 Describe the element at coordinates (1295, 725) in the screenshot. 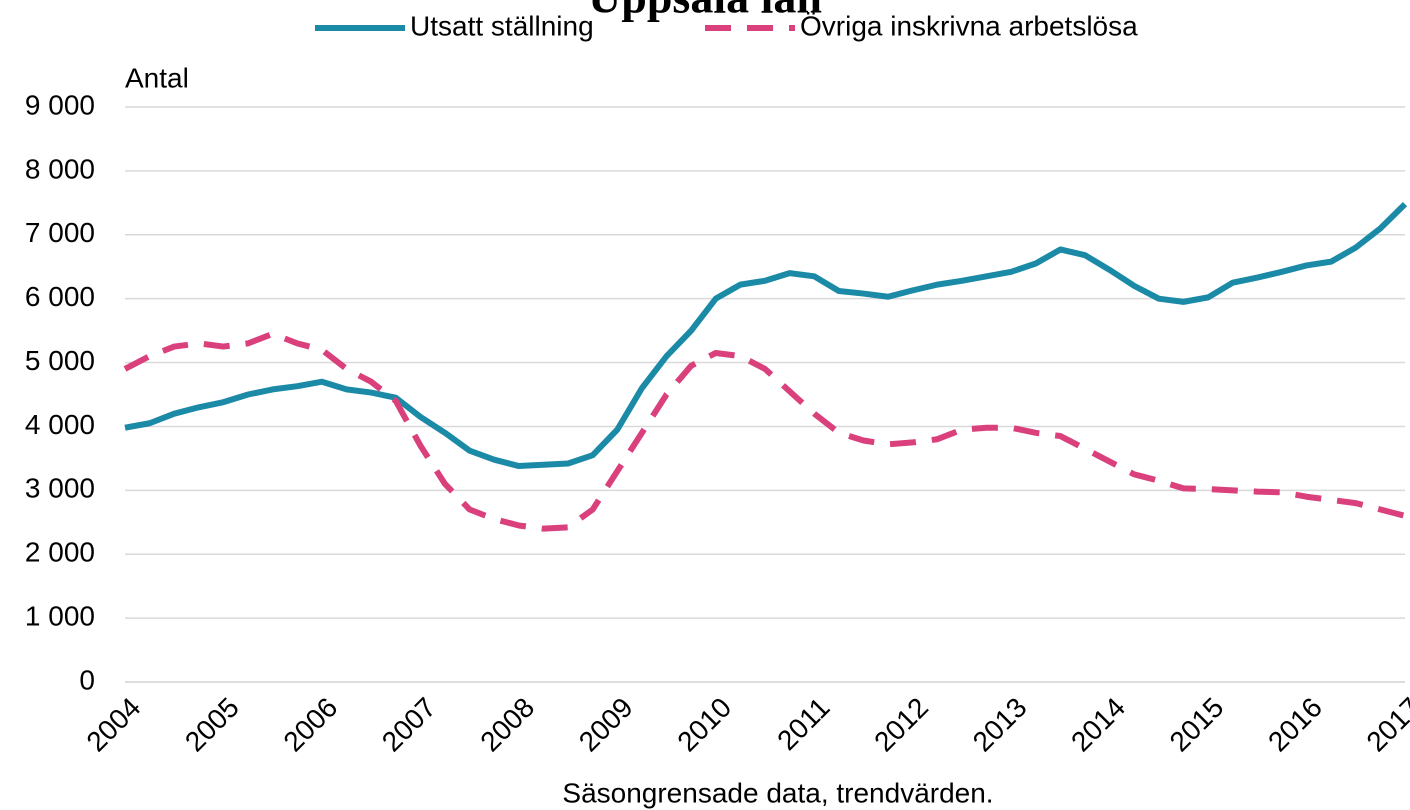

I see `x-tick-label: 2016` at that location.